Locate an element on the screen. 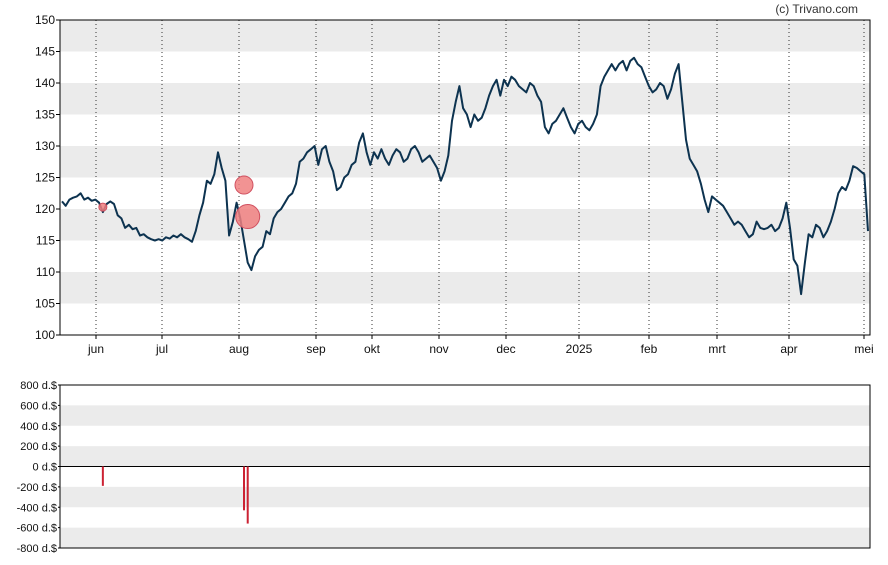 The image size is (888, 565). y-tick-label: -600 d.$ is located at coordinates (37, 529).